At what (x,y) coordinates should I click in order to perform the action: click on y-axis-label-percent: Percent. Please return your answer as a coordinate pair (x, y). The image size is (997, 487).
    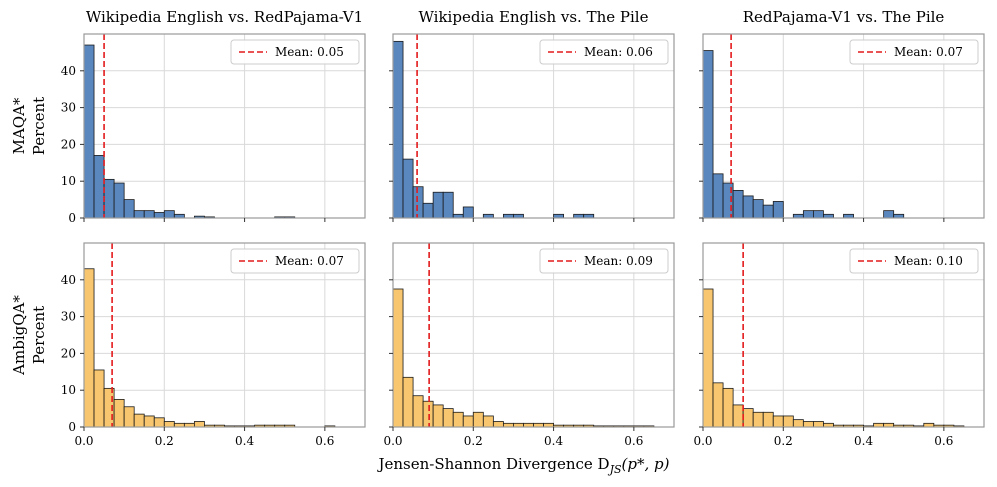
    Looking at the image, I should click on (39, 335).